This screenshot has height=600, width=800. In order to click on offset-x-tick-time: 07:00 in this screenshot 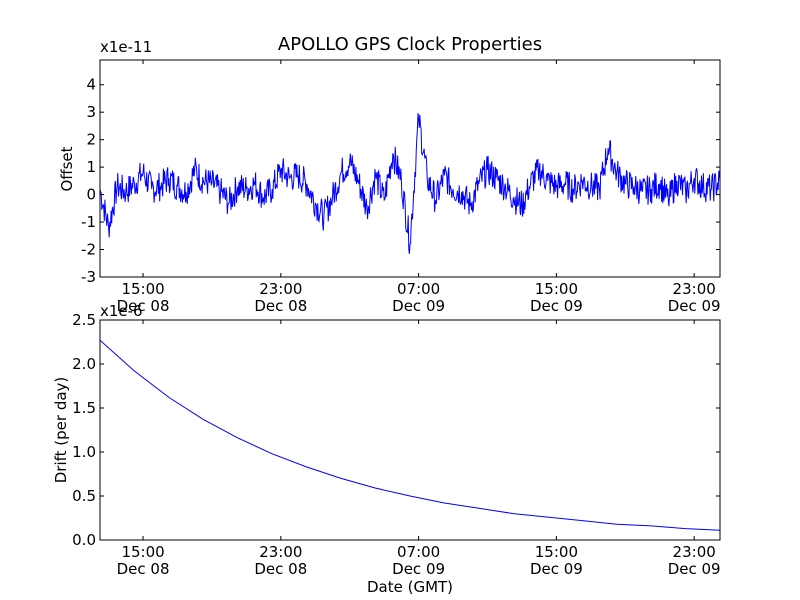, I will do `click(418, 289)`.